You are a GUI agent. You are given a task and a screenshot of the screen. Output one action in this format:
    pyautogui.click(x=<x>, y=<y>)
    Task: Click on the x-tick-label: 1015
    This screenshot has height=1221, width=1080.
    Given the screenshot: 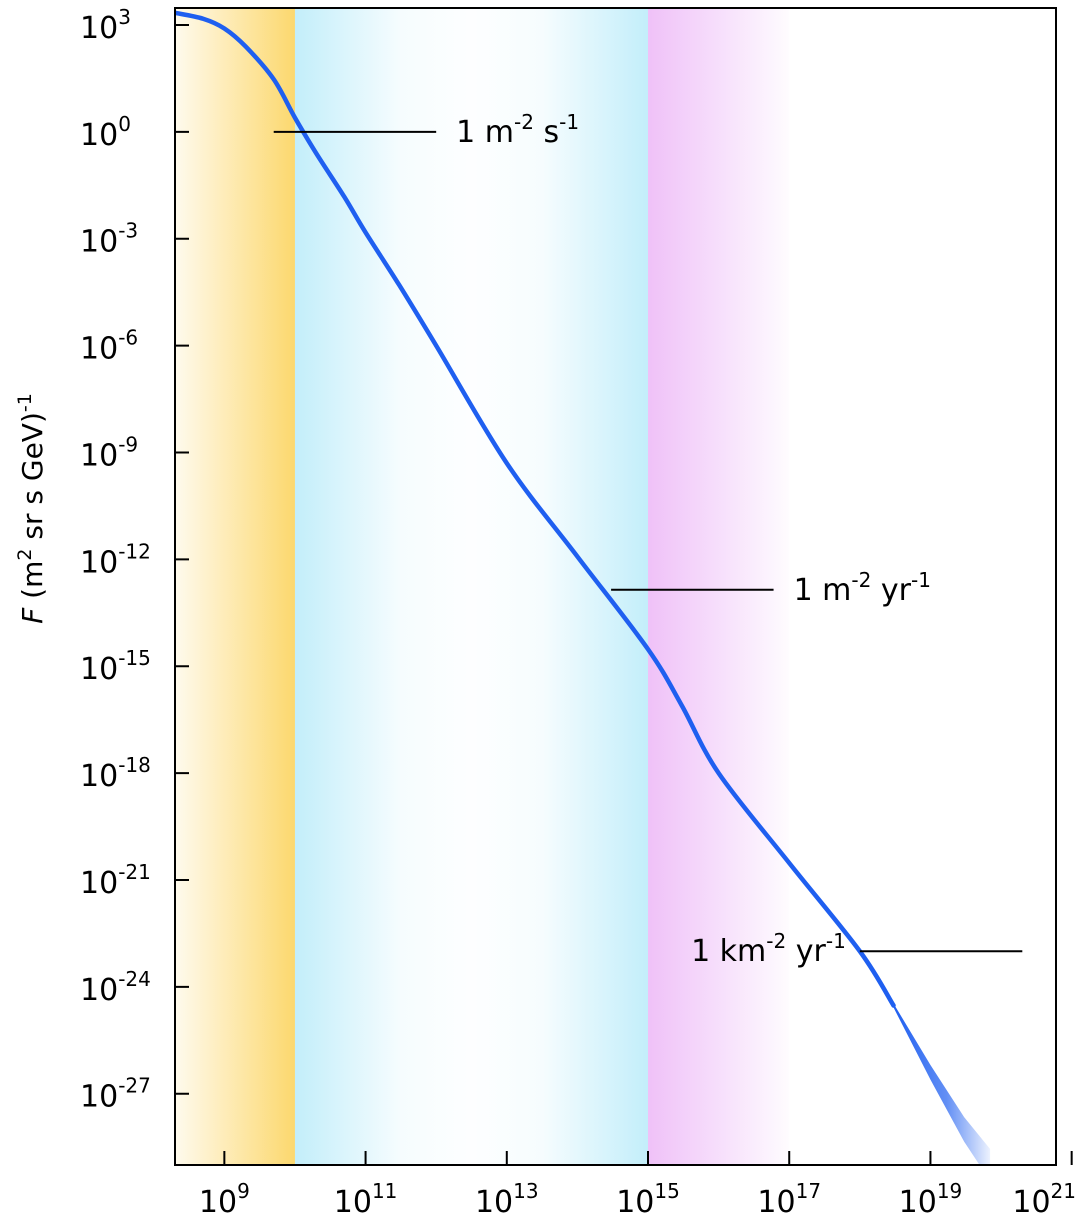 What is the action you would take?
    pyautogui.click(x=648, y=1199)
    